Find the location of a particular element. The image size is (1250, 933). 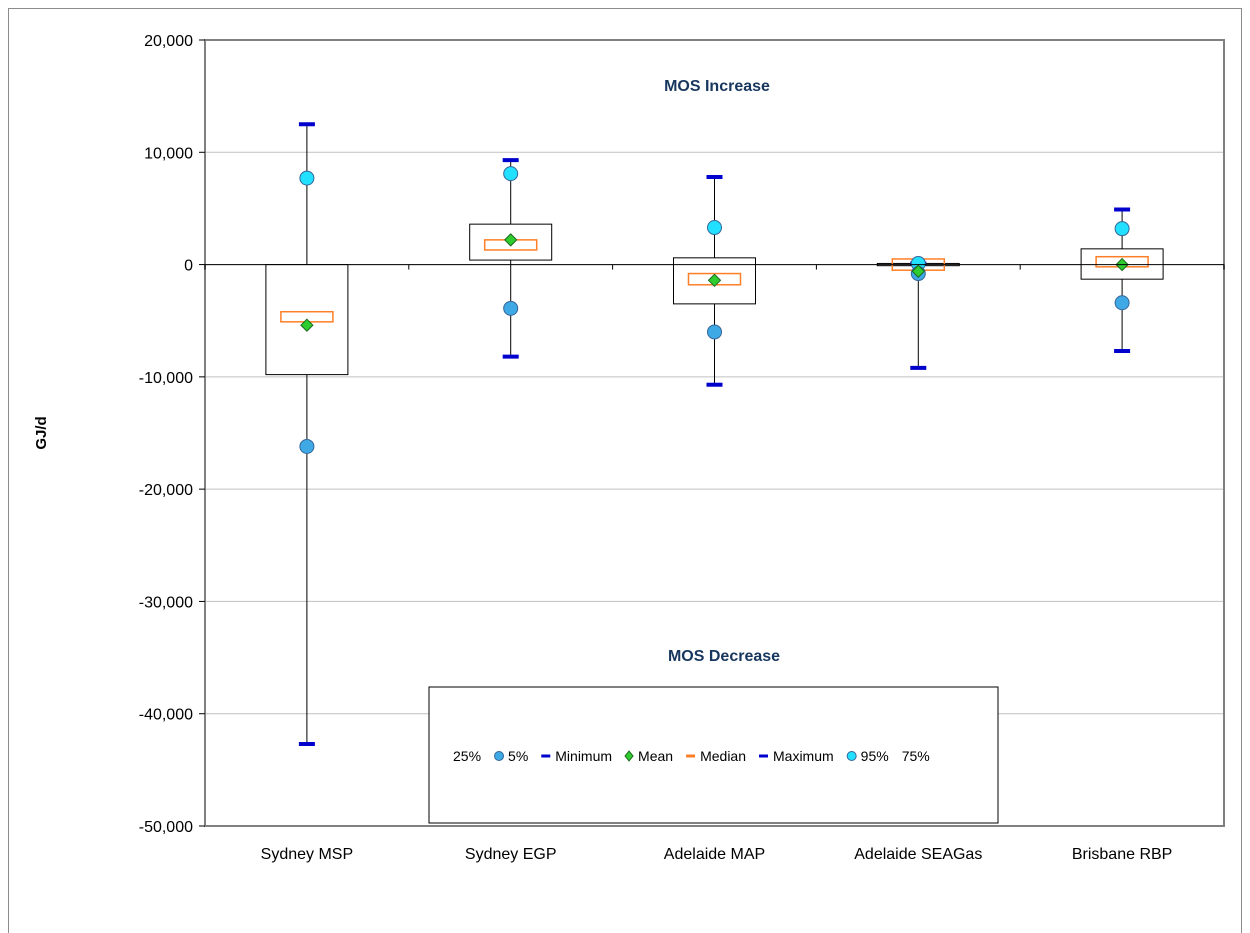

legend-item: 95% is located at coordinates (867, 756).